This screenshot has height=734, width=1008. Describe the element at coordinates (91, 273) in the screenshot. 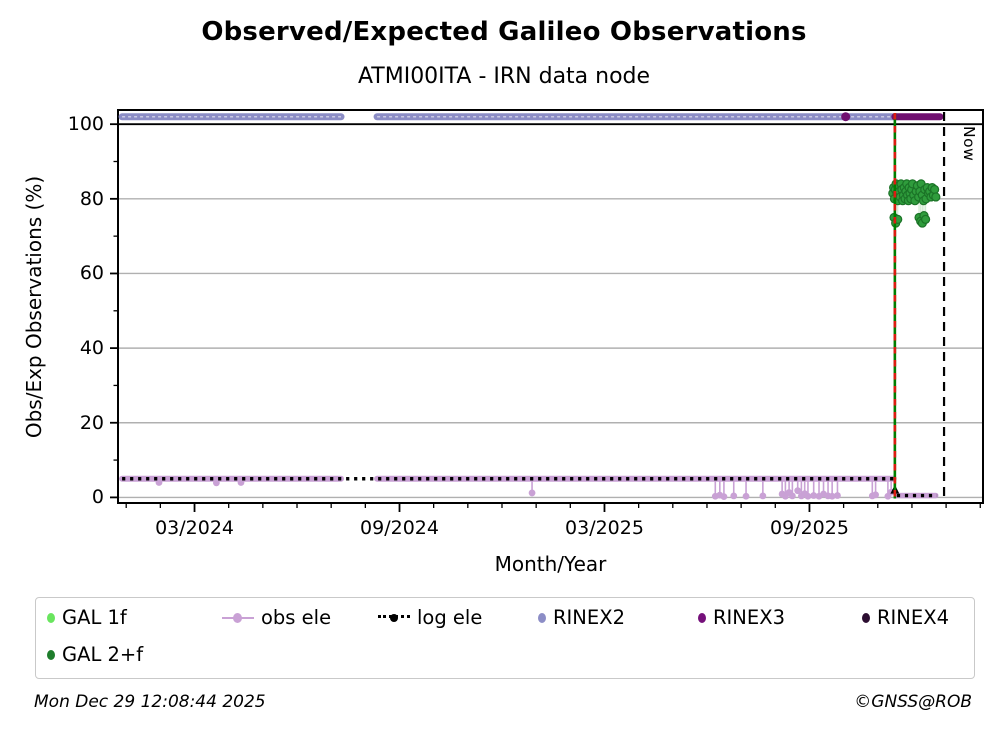

I see `y-tick-label: 60` at that location.